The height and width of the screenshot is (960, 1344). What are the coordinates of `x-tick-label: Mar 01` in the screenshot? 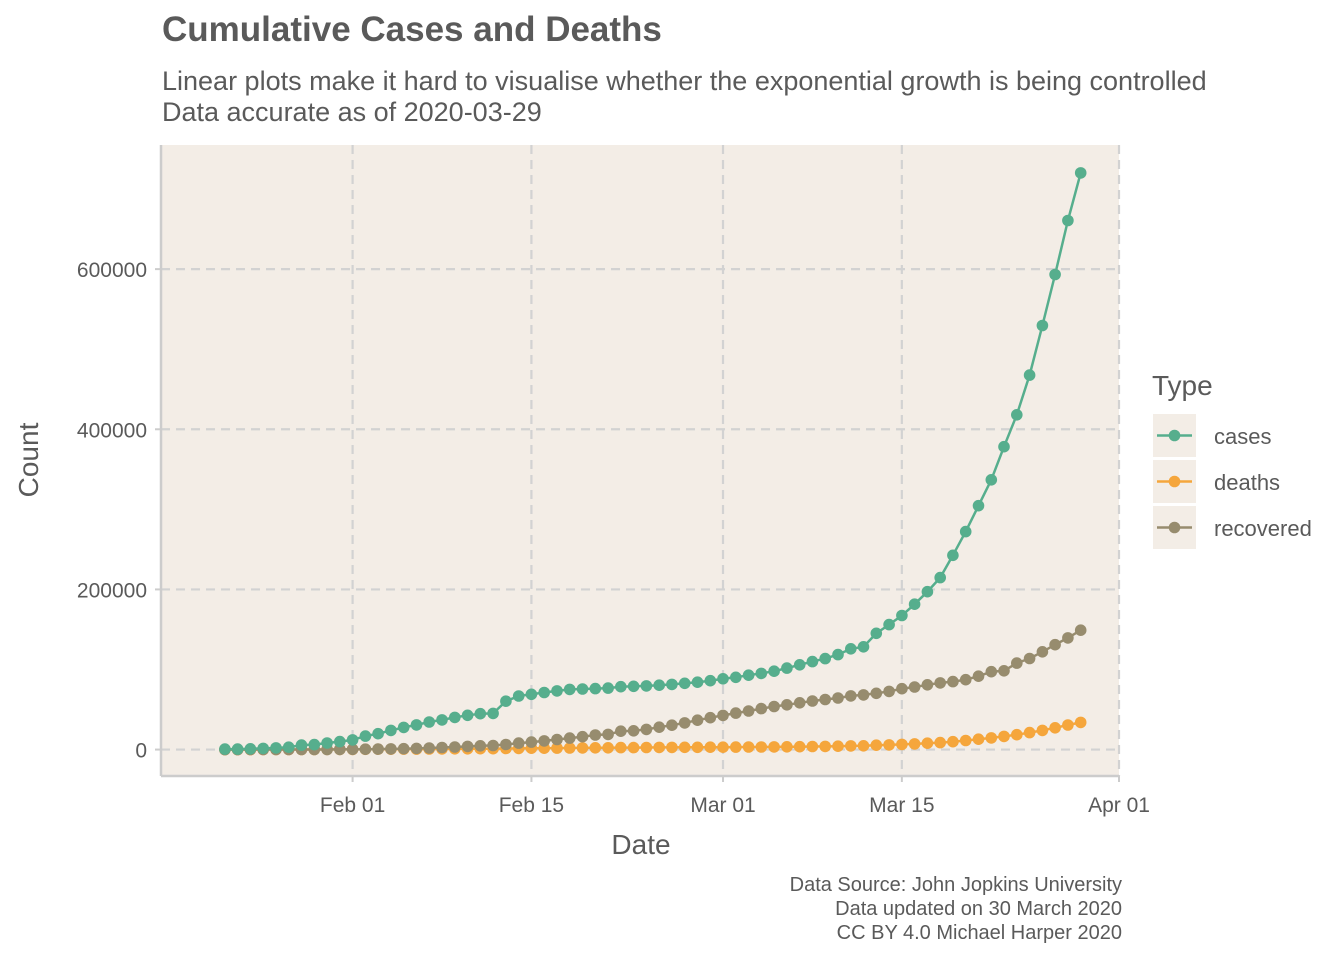 It's located at (722, 805).